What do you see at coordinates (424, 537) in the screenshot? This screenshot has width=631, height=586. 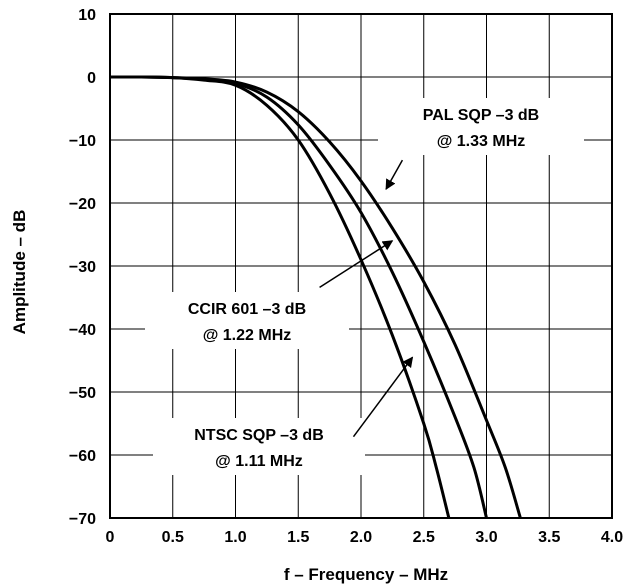 I see `x-tick-label: 2.5` at bounding box center [424, 537].